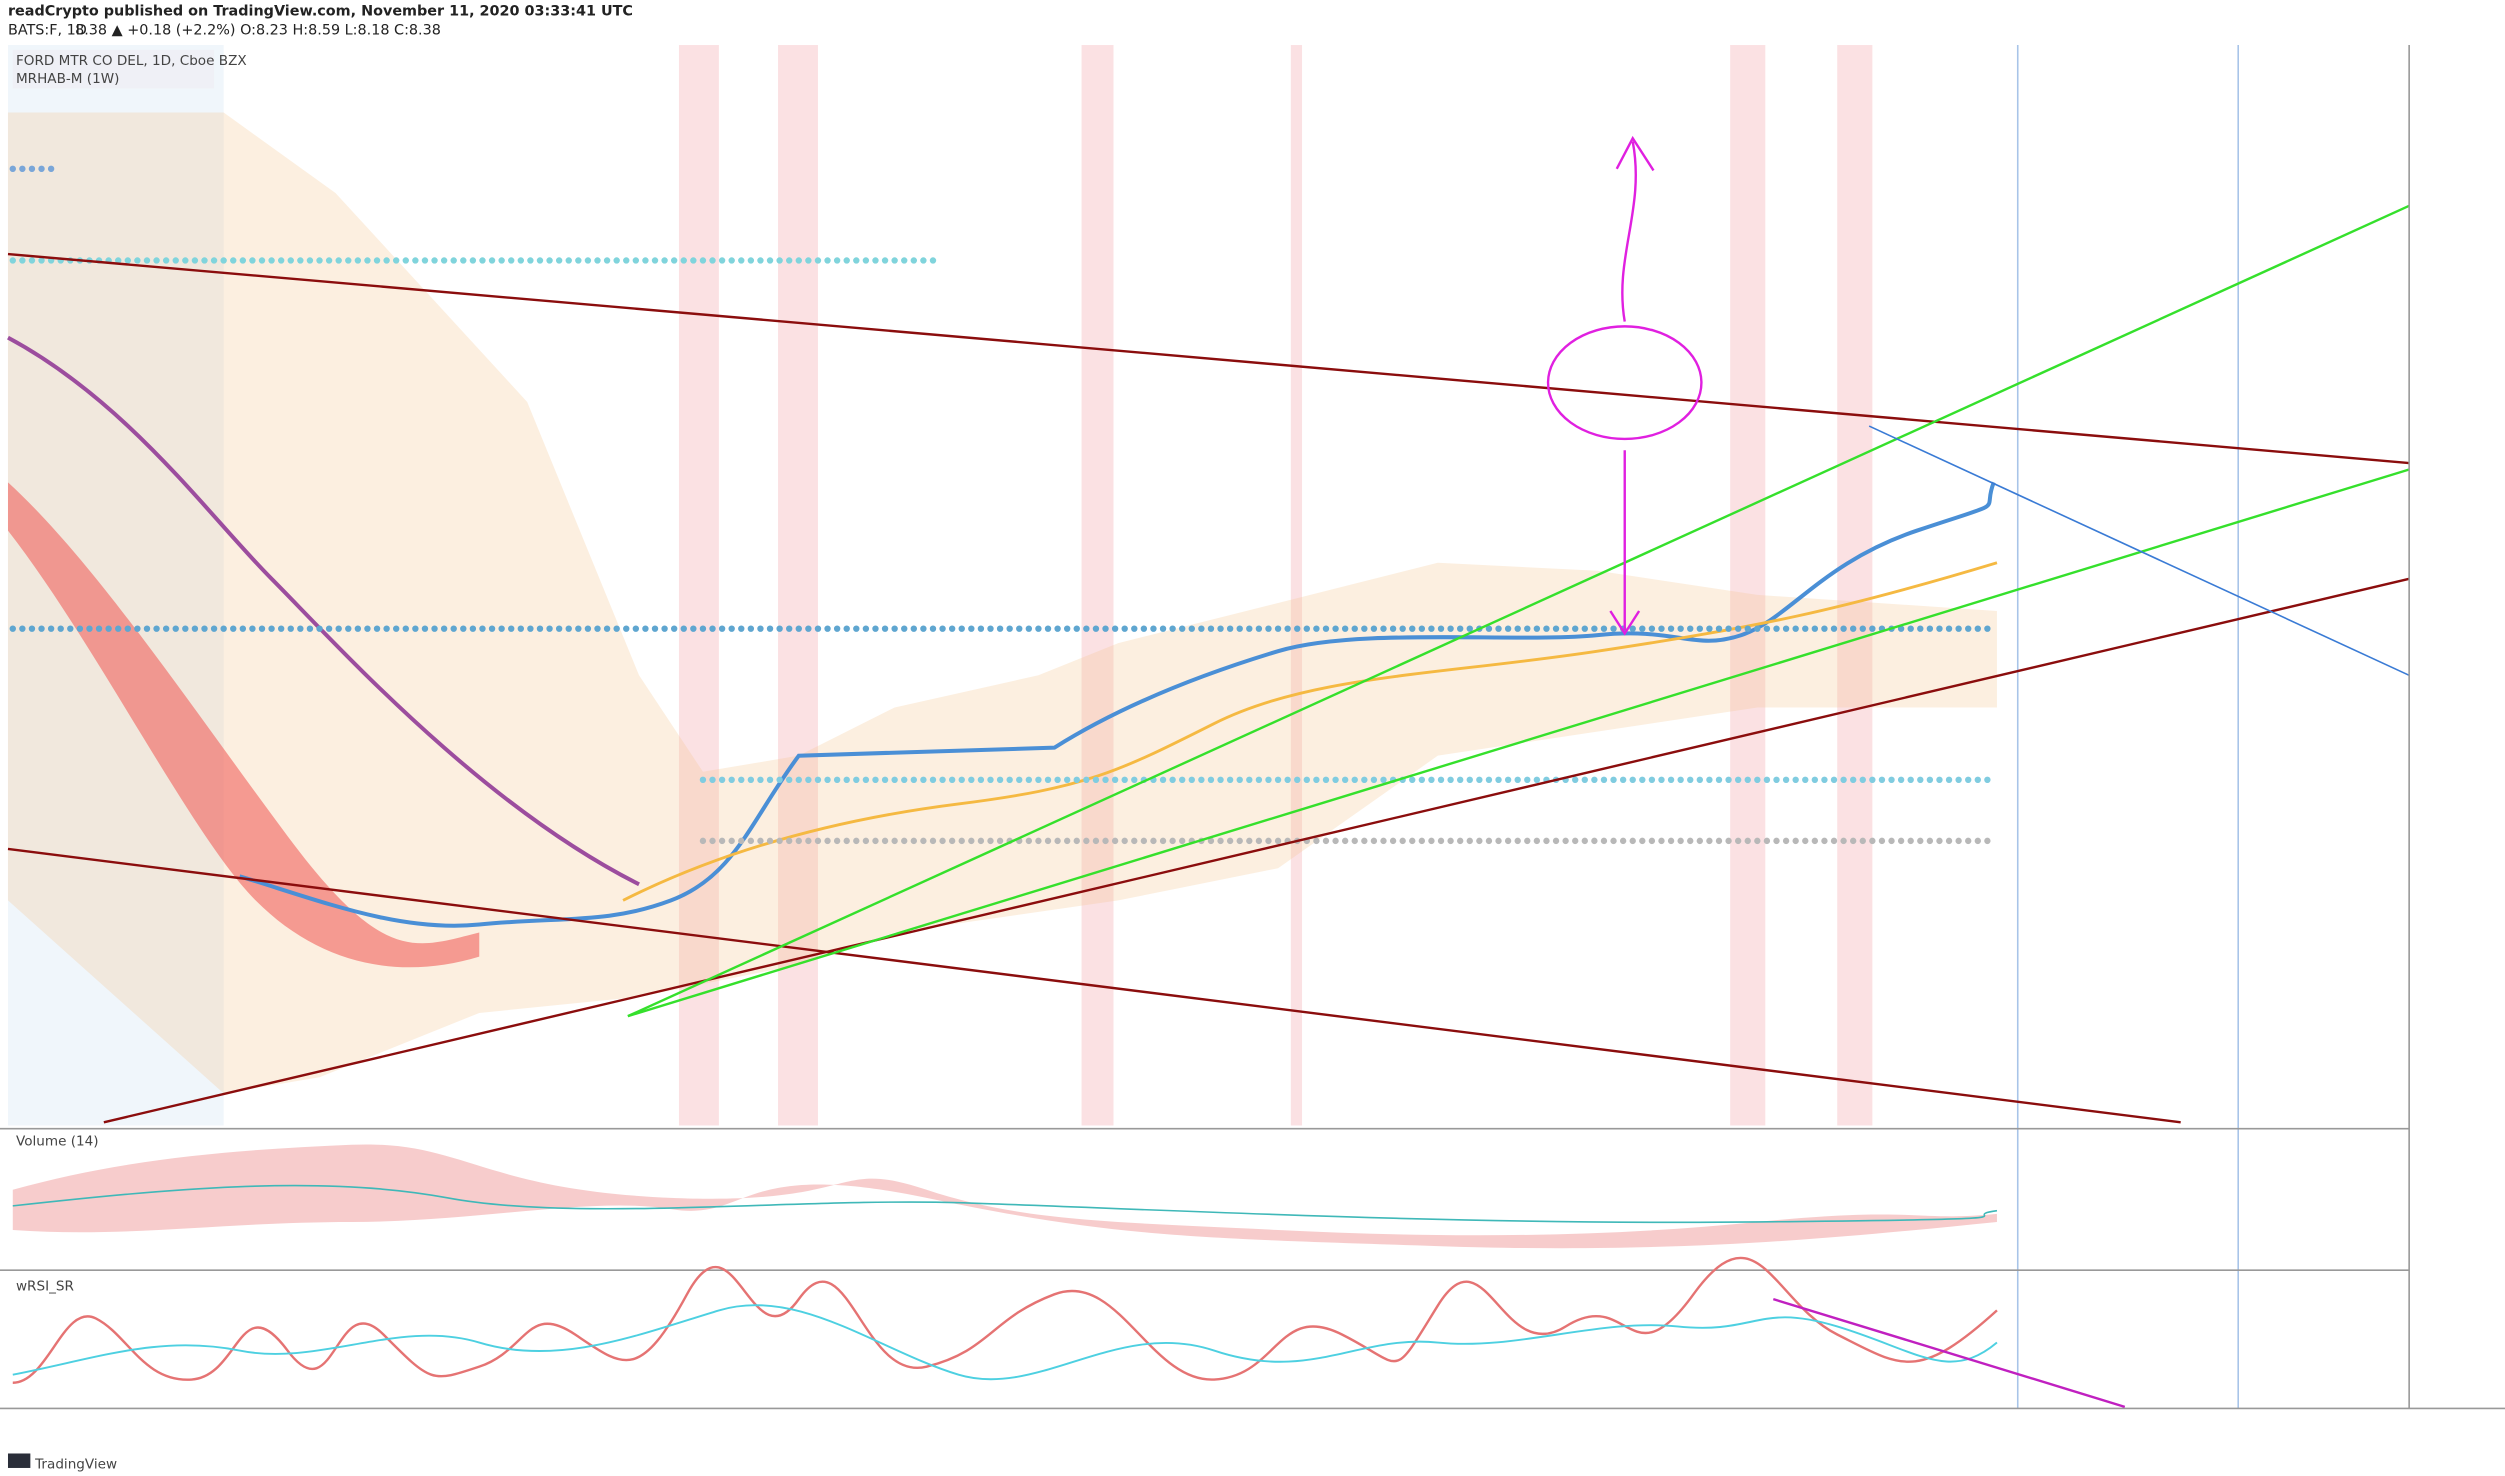 This screenshot has height=1476, width=2505. I want to click on volume-cloud, so click(1004, 1196).